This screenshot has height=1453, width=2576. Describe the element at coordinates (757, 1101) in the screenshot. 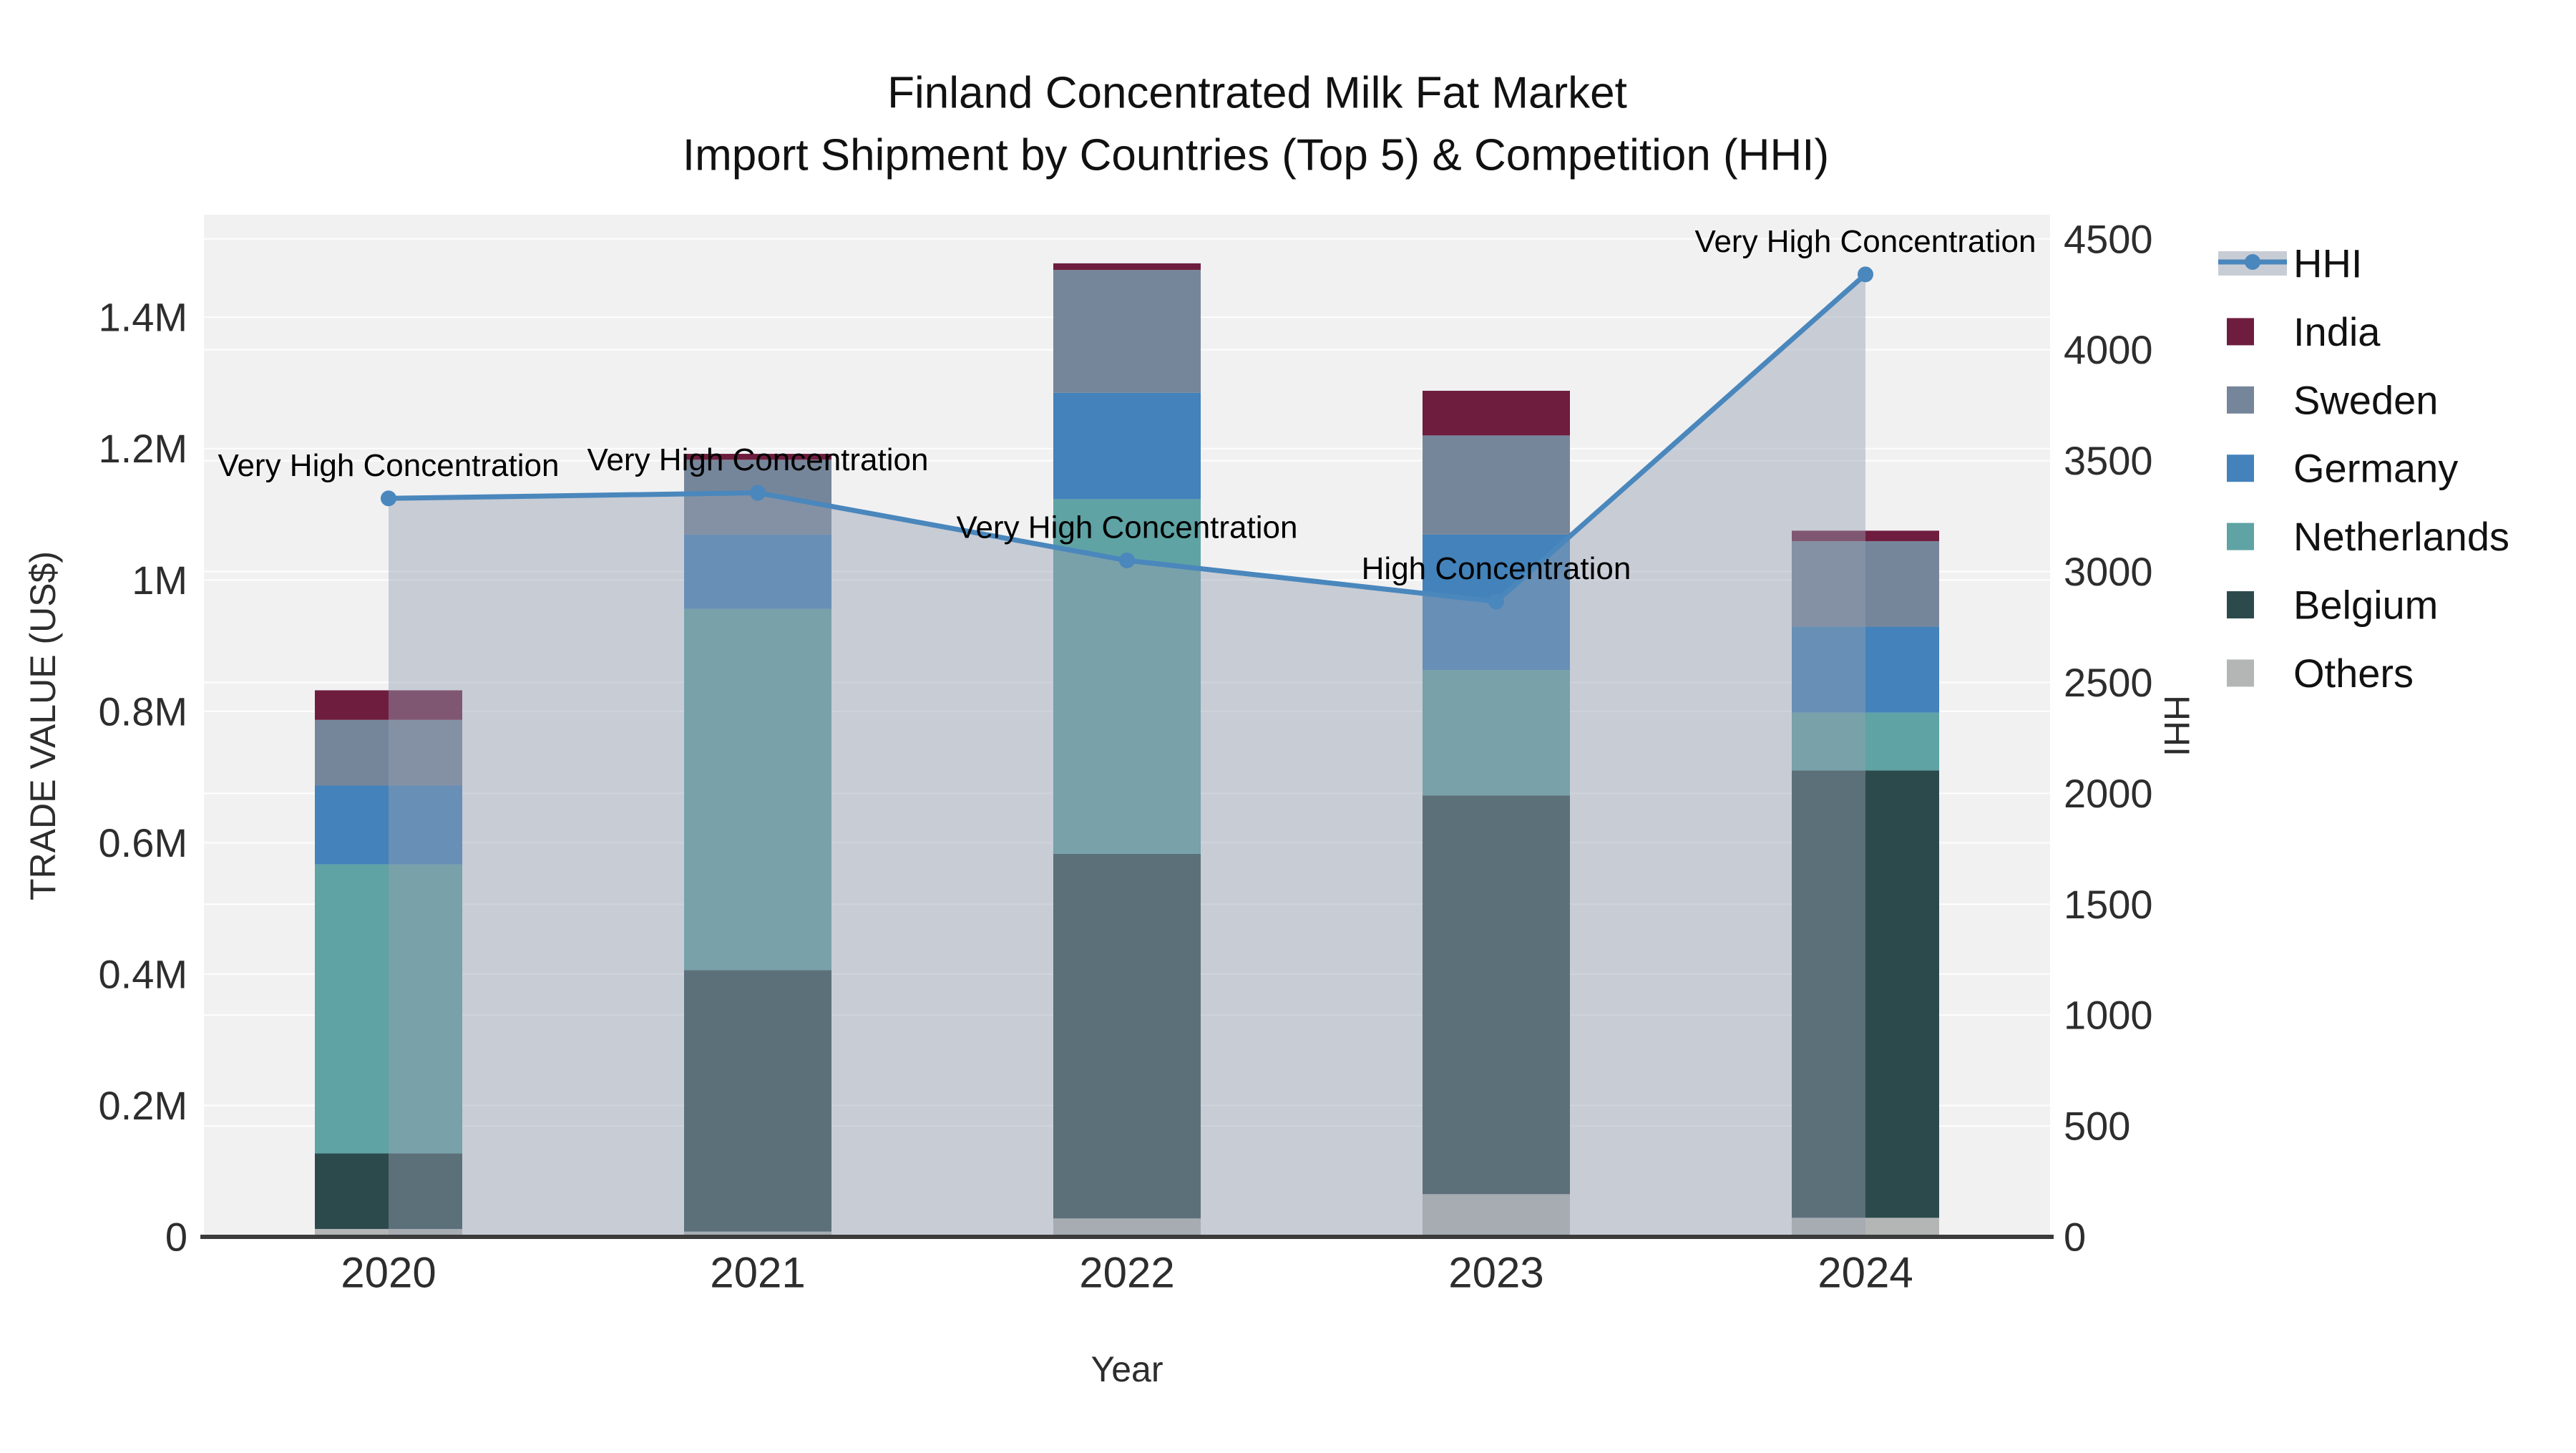

I see `bar-segment-belgium-2021` at that location.